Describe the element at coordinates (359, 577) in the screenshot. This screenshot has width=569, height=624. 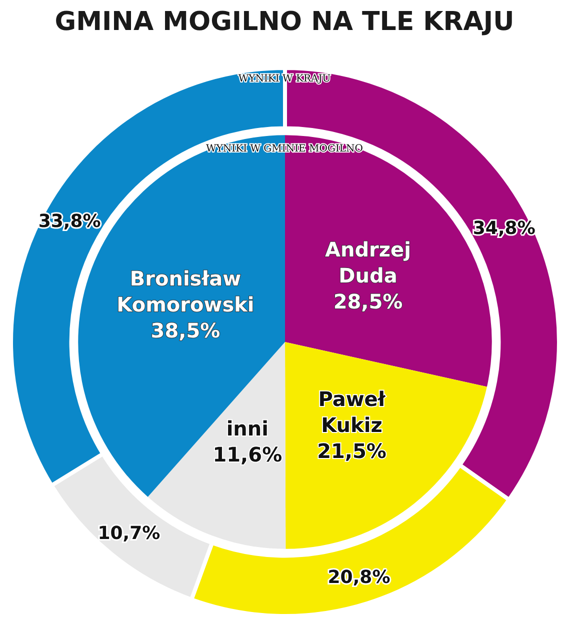
I see `data-label: 20,8%` at that location.